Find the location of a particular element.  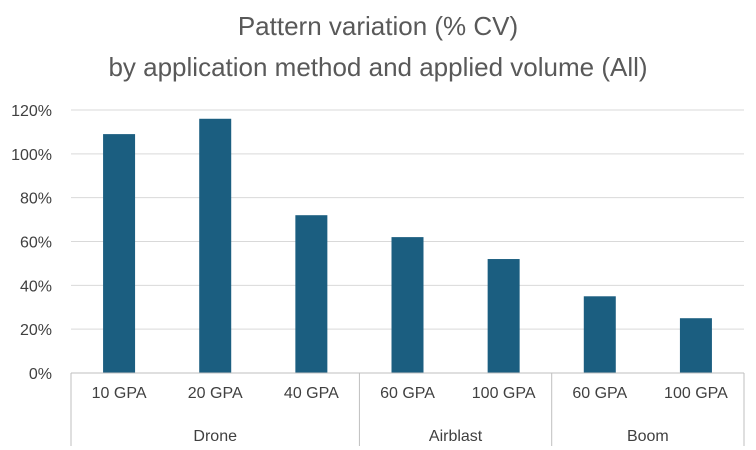

y-tick-label: 80% is located at coordinates (36, 199).